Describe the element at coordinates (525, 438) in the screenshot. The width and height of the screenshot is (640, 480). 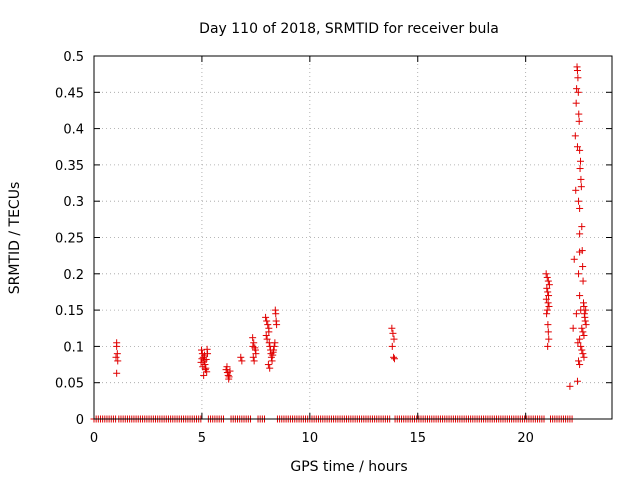
I see `x-tick-label: 20` at that location.